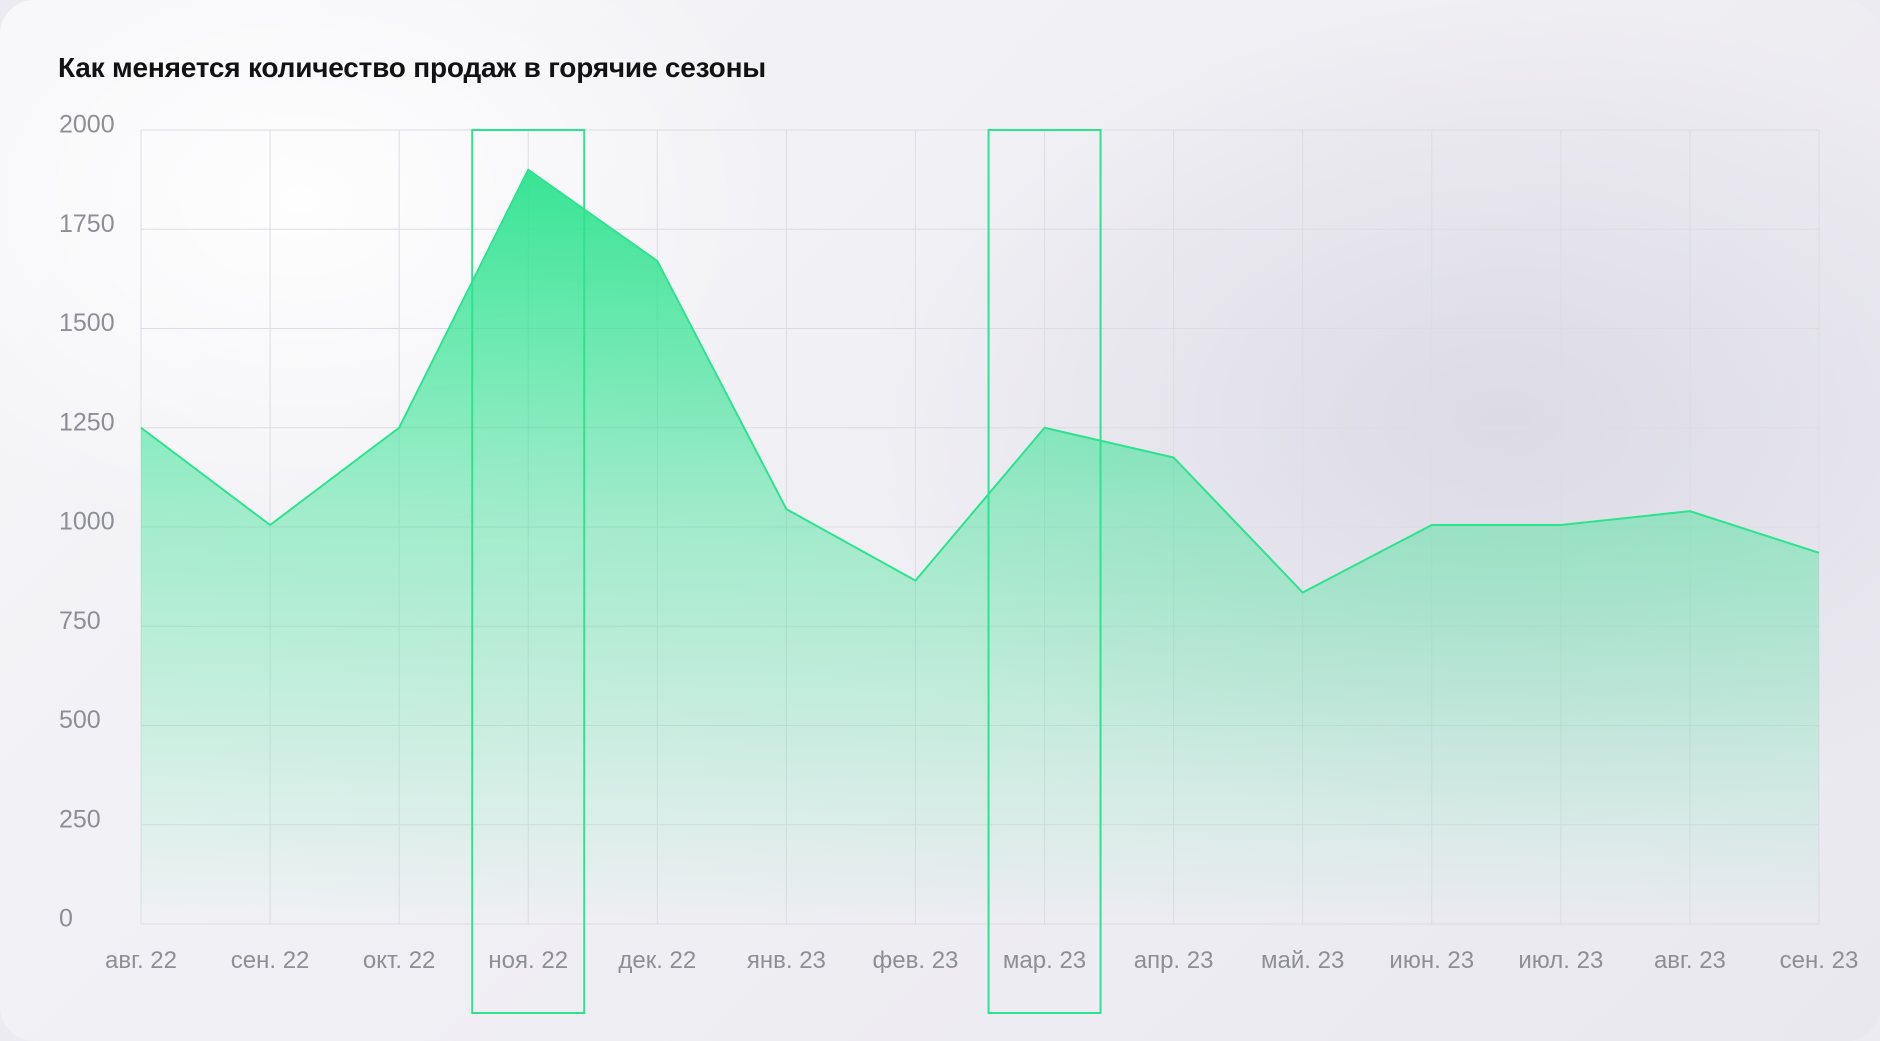 The width and height of the screenshot is (1880, 1041). I want to click on y-axis-ticks: 0 250 500 750 1000 1250 1500 1750 2000, so click(87, 522).